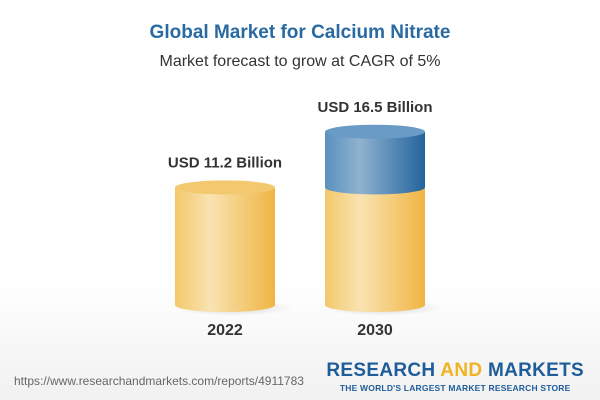 The width and height of the screenshot is (600, 400). I want to click on chart-subtitle: Market forecast to grow at CAGR of 5%, so click(300, 61).